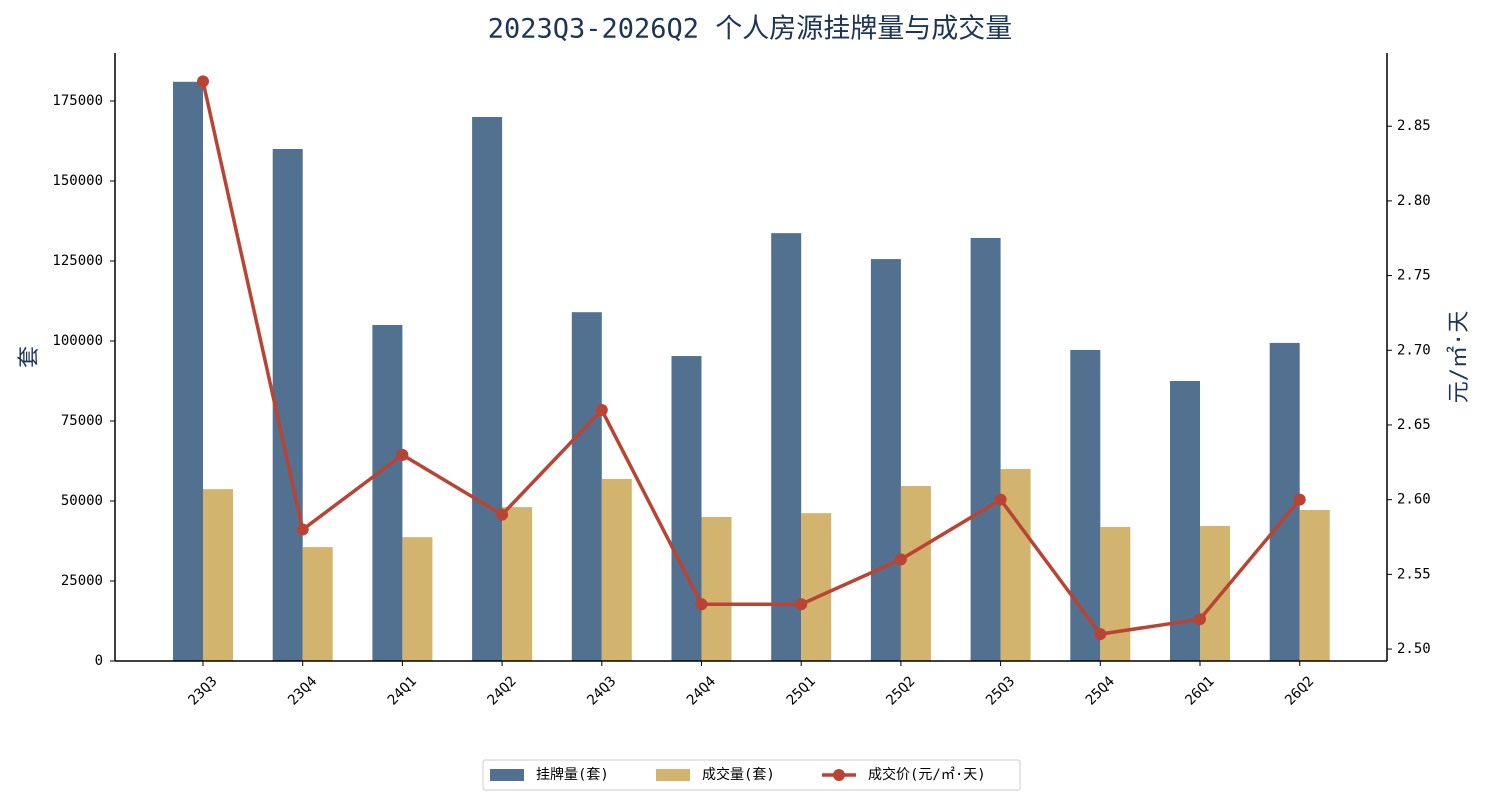 Image resolution: width=1485 pixels, height=806 pixels. What do you see at coordinates (77, 101) in the screenshot?
I see `y-tick-label: 175000` at bounding box center [77, 101].